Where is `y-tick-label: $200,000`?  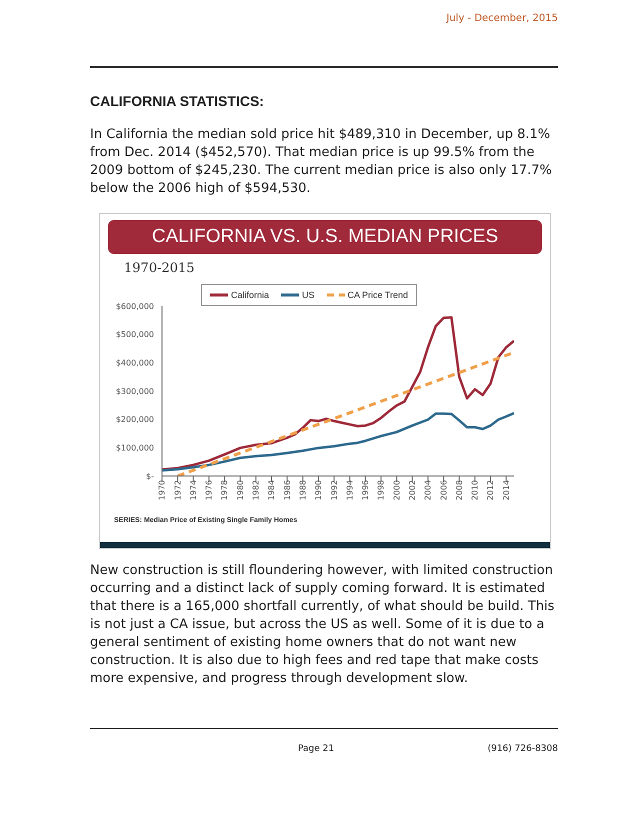
y-tick-label: $200,000 is located at coordinates (135, 419).